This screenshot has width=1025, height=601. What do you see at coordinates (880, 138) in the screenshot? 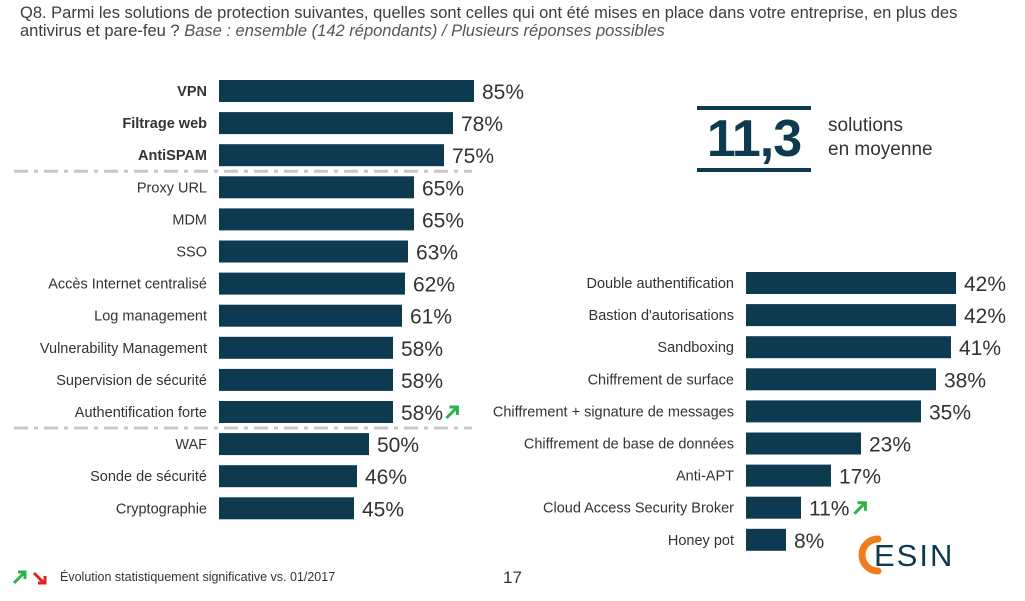
I see `average-caption: solutions en moyenne` at bounding box center [880, 138].